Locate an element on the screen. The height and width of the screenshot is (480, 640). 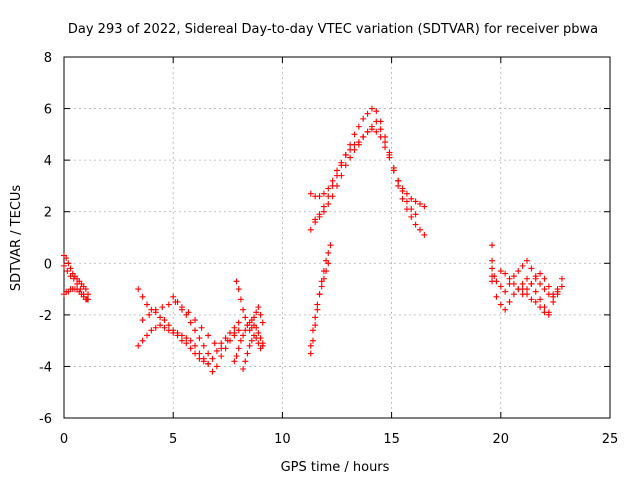
series-arc-4b is located at coordinates (529, 295).